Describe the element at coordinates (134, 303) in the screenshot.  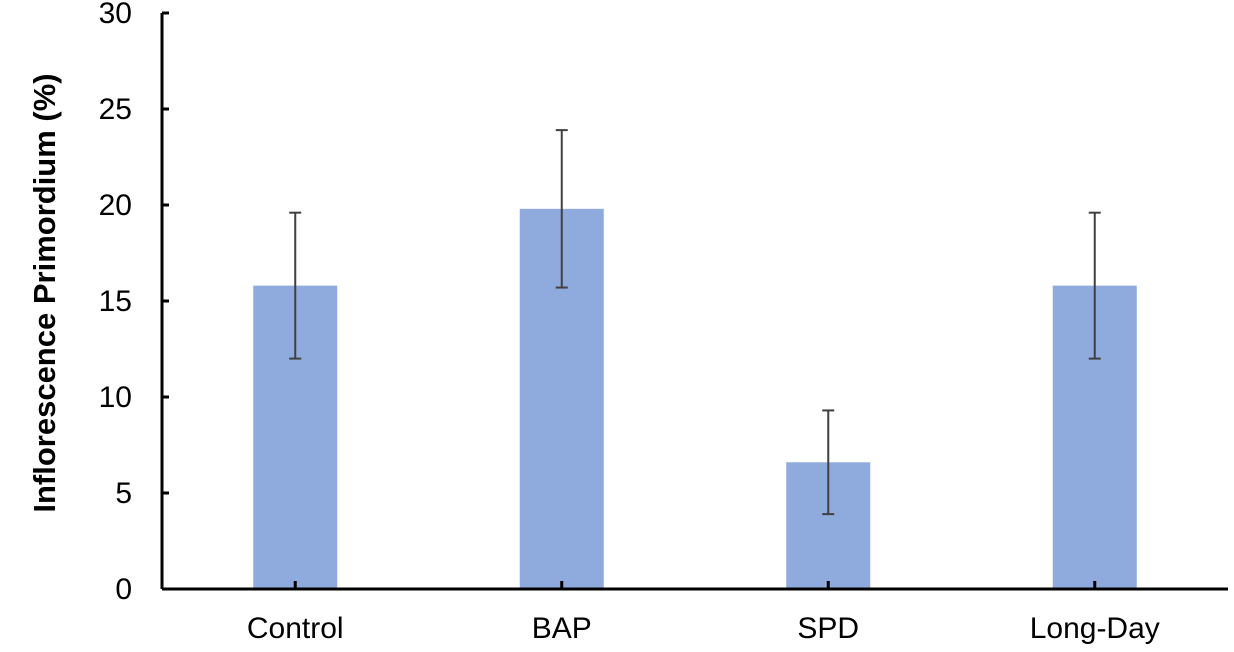
I see `y-ticks-layer: 0 5 10 15 20 25 30` at that location.